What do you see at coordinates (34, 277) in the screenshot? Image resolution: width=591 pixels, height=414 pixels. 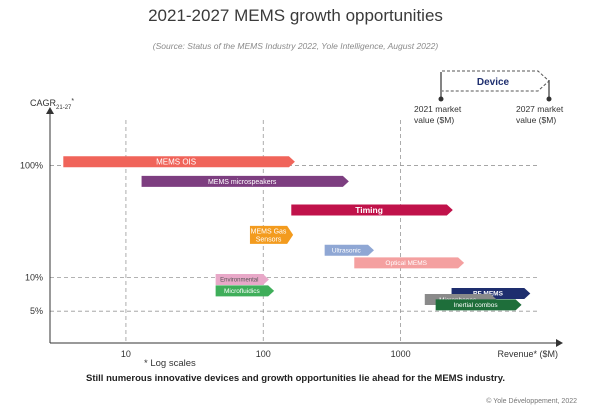 I see `y-tick-label: 10%` at bounding box center [34, 277].